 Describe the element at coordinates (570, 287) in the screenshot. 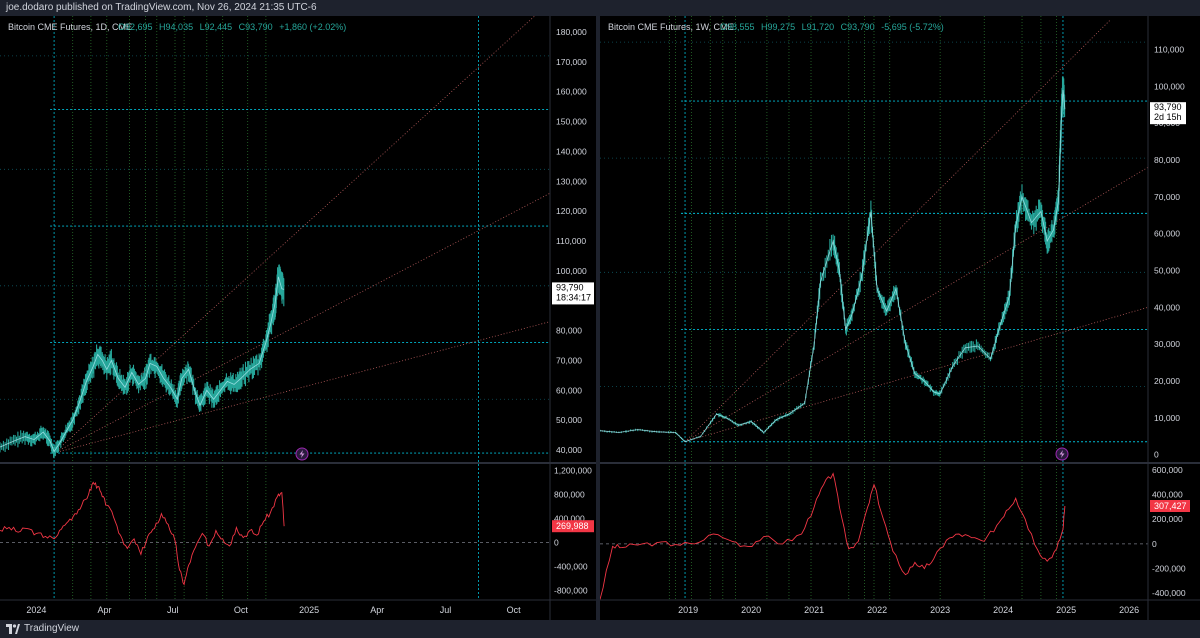

I see `last-price-value: 93,790` at that location.